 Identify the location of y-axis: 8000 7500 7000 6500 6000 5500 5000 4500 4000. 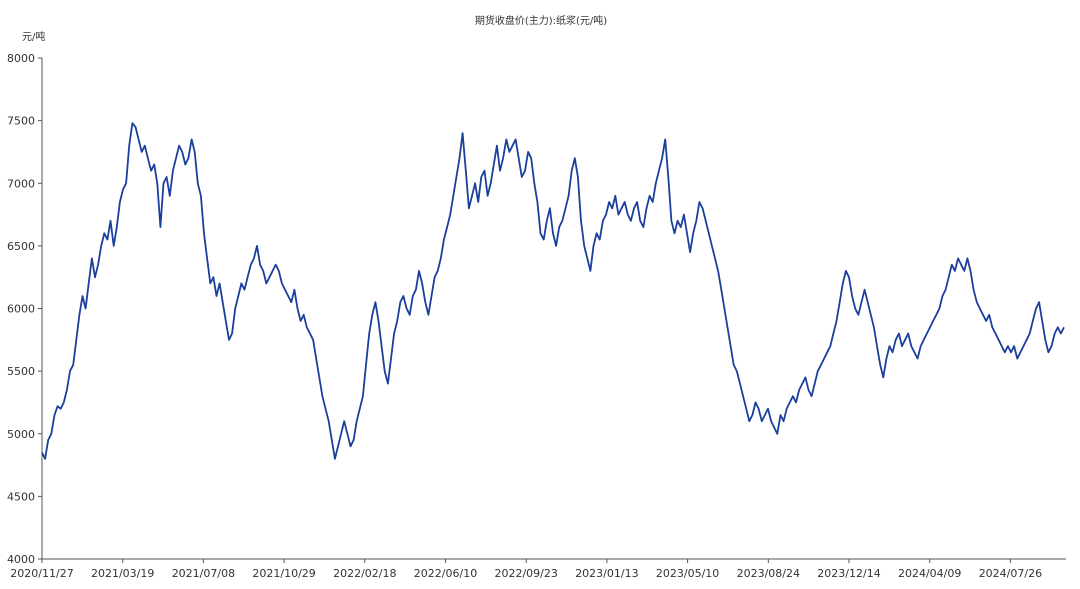
(25, 309).